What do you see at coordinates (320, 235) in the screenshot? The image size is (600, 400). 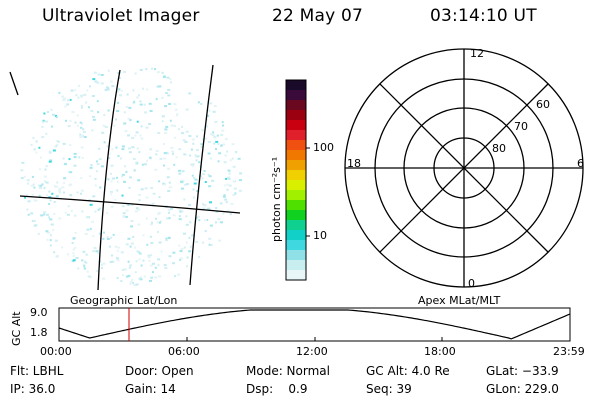 I see `colorbar-tick-label-10: 10` at bounding box center [320, 235].